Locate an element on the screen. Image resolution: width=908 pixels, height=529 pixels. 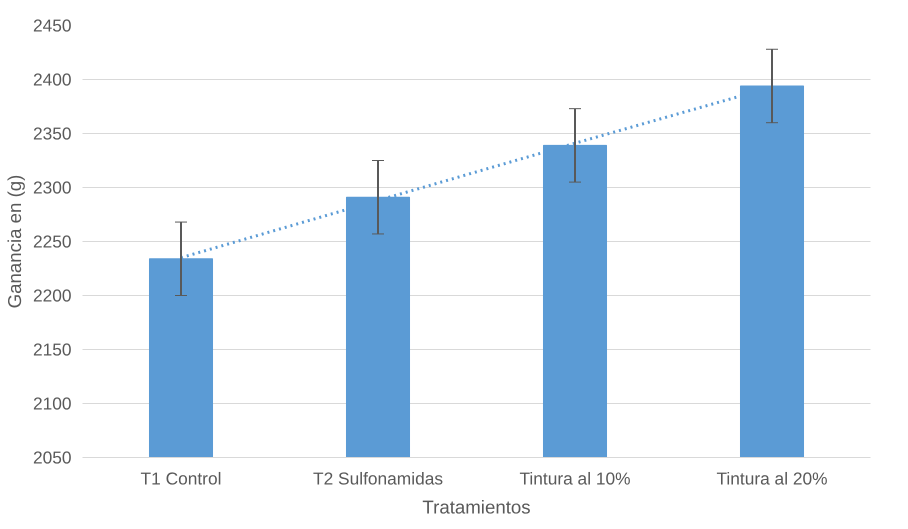
y-tick-label: 2300 is located at coordinates (52, 188).